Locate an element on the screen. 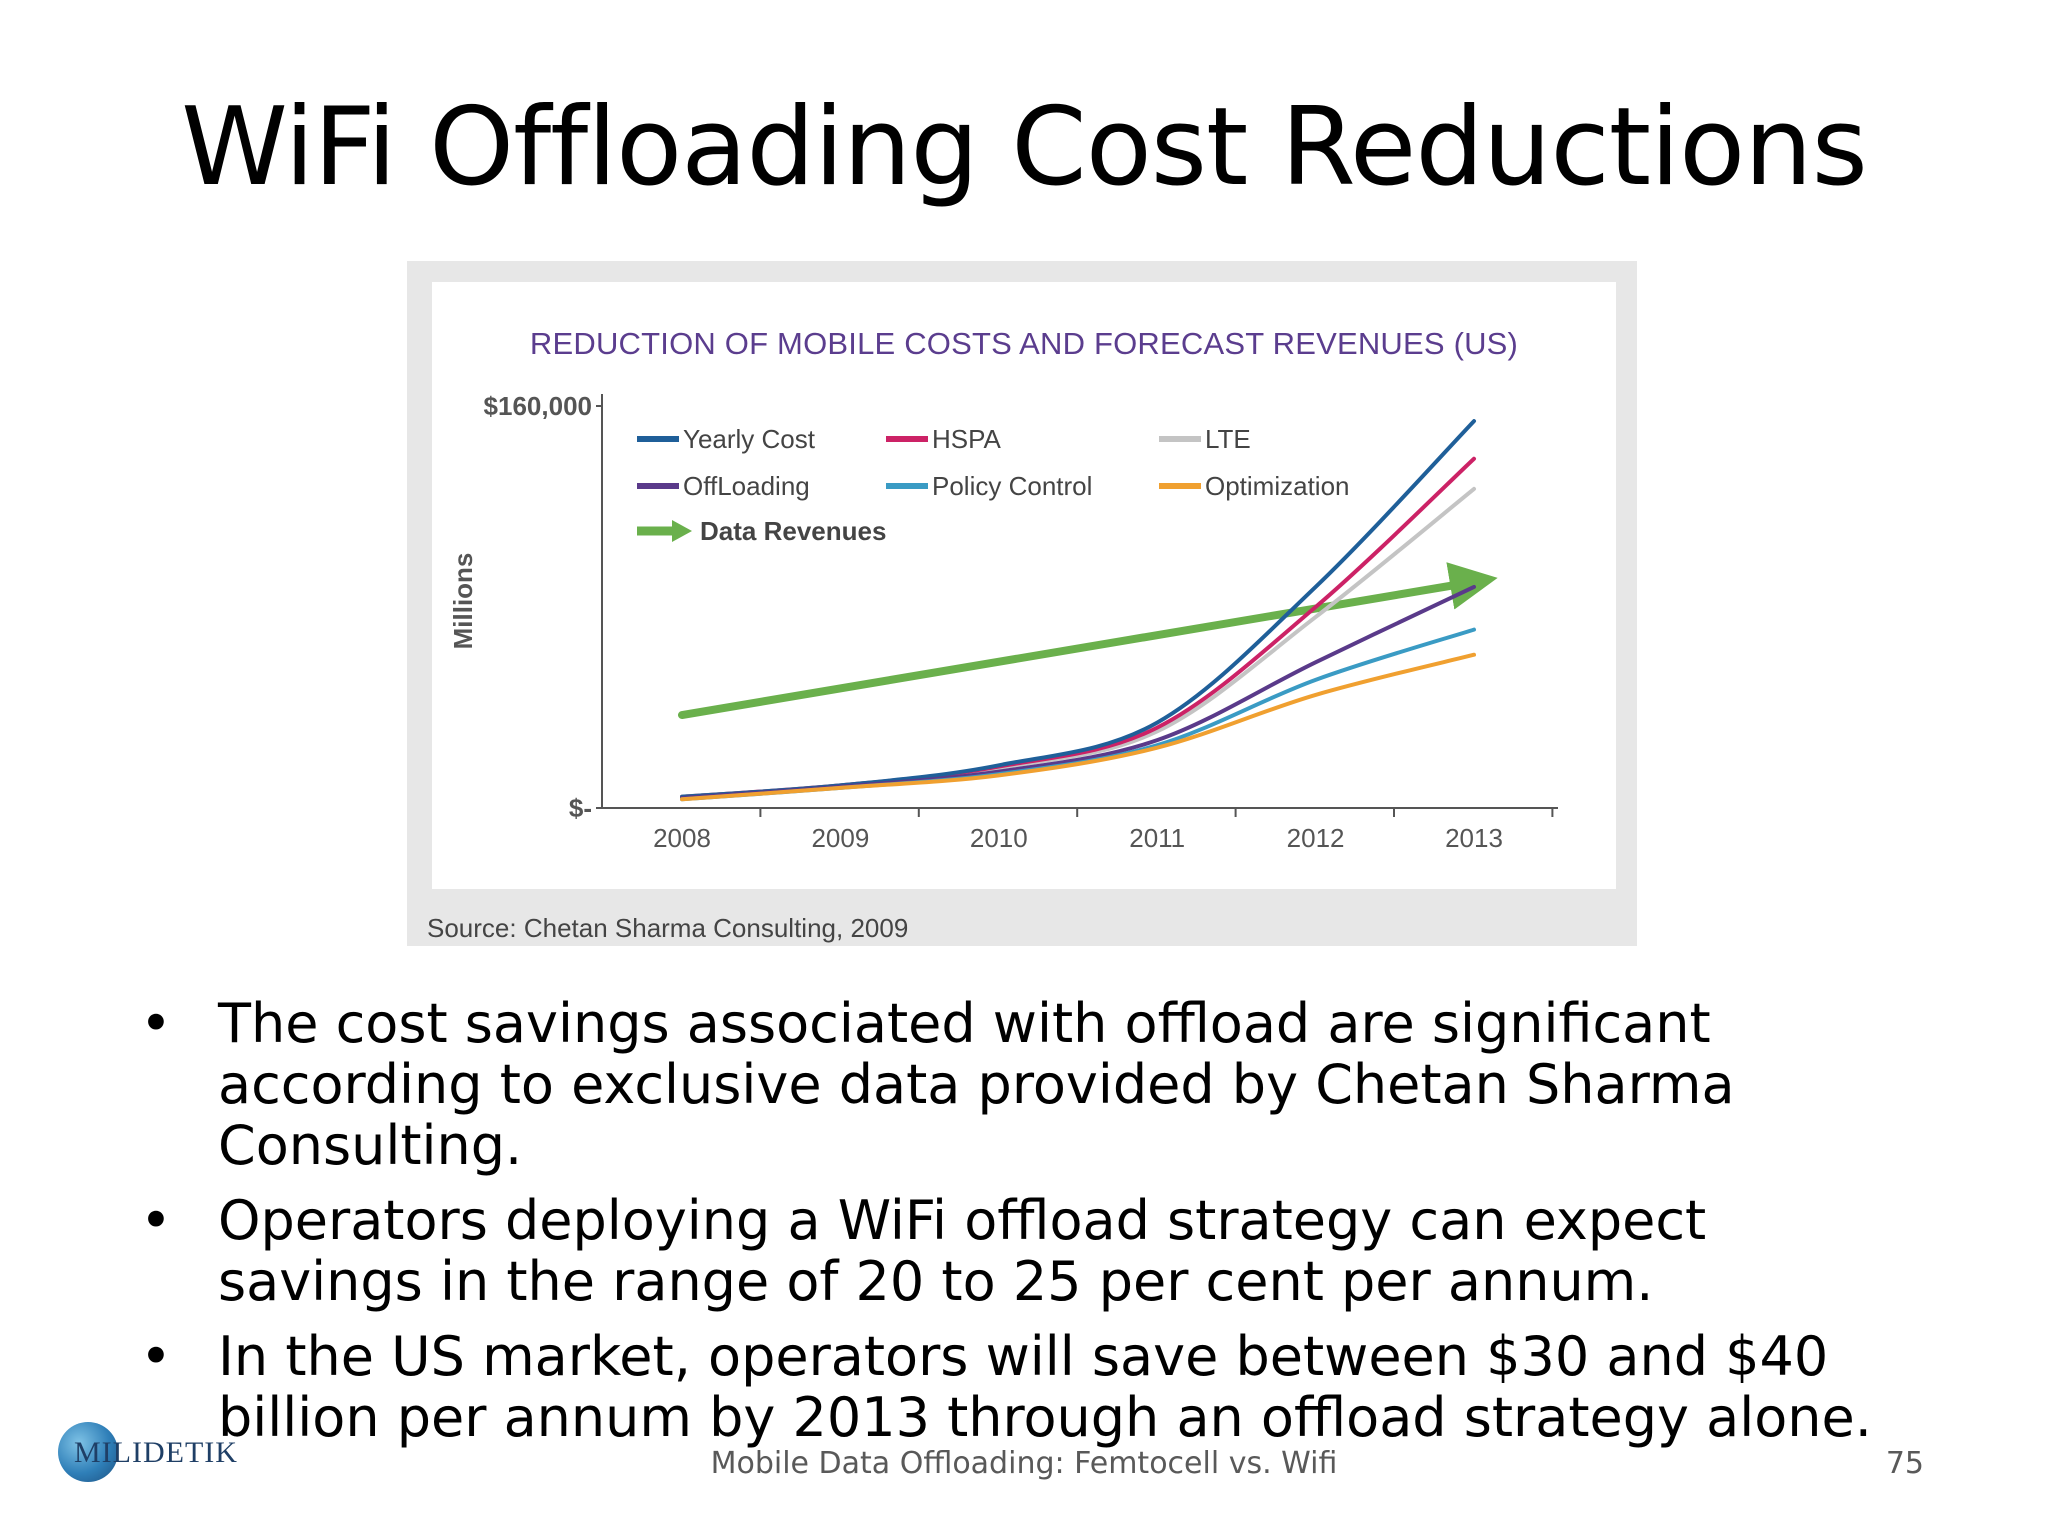  x-tick-label: 2008 is located at coordinates (682, 838).